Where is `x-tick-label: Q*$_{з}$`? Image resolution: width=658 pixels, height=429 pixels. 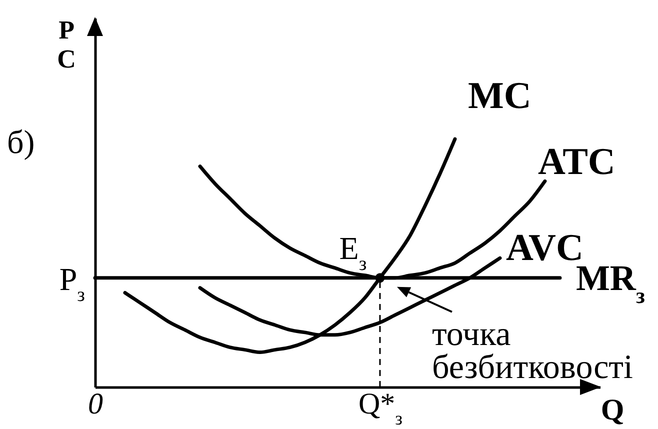 x-tick-label: Q*$_{з}$ is located at coordinates (380, 408).